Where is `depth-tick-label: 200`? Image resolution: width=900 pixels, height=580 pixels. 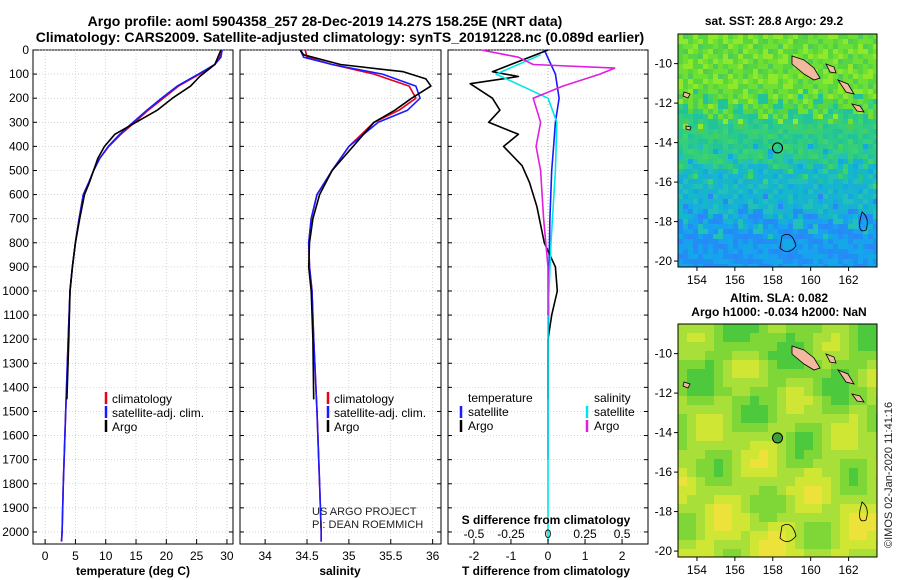
depth-tick-label: 200 is located at coordinates (19, 98).